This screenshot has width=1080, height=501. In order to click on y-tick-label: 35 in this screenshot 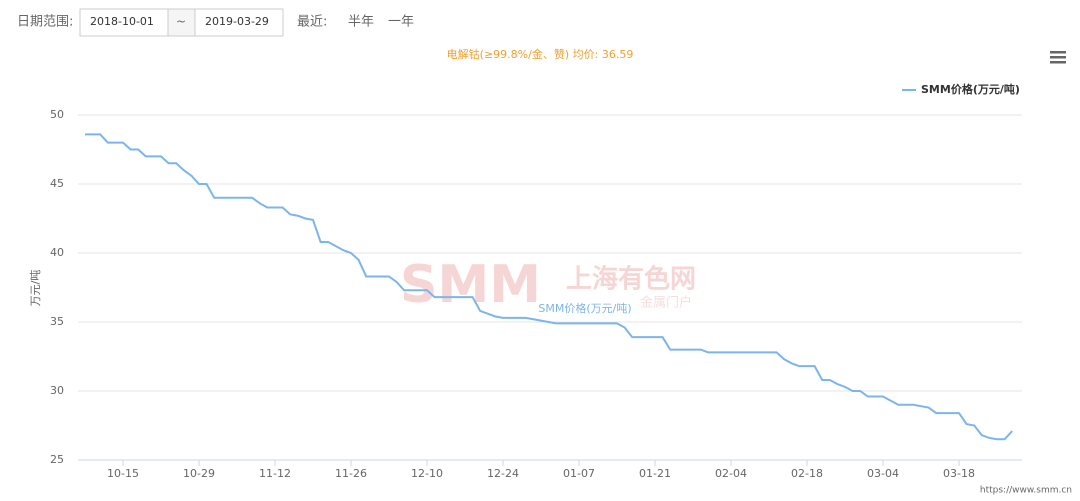, I will do `click(57, 321)`.